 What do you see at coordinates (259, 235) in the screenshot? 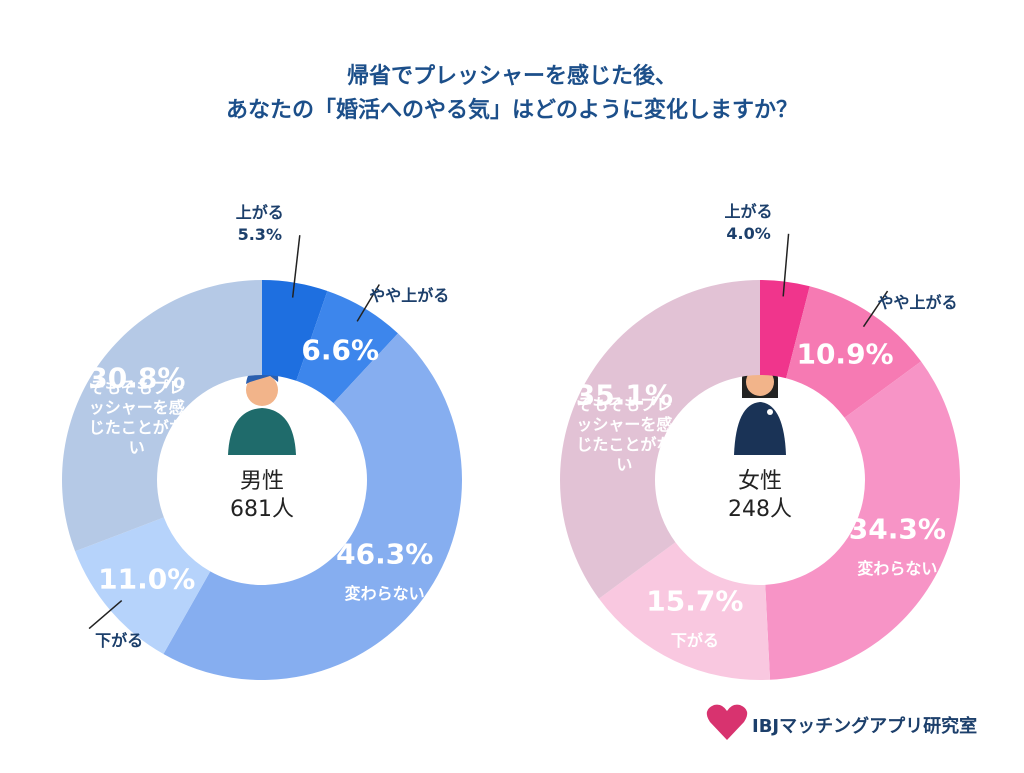
I see `value-label: 5.3%` at bounding box center [259, 235].